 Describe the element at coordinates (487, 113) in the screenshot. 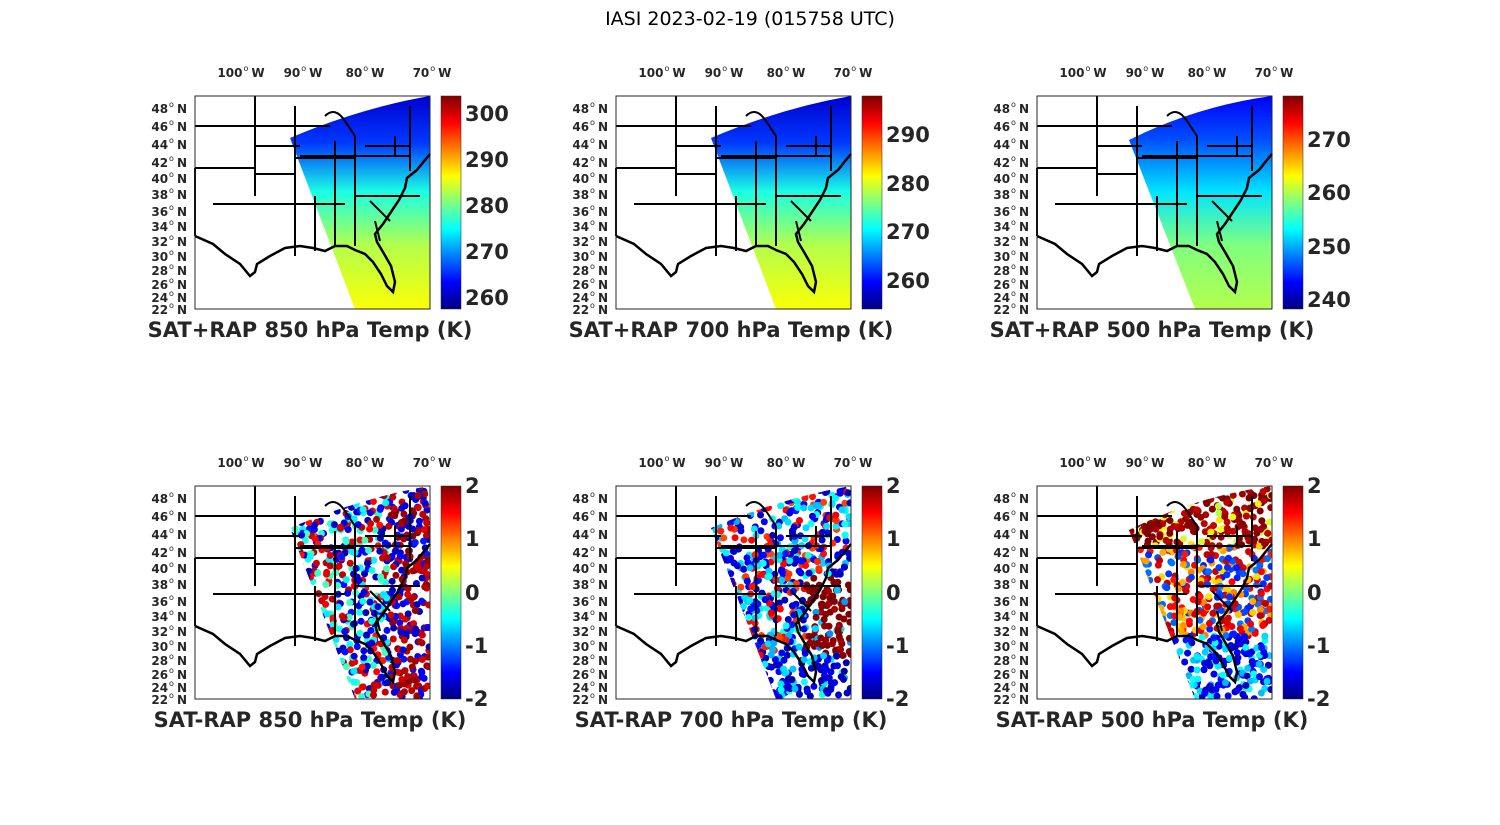

I see `colorbar-tick-label: 300` at that location.